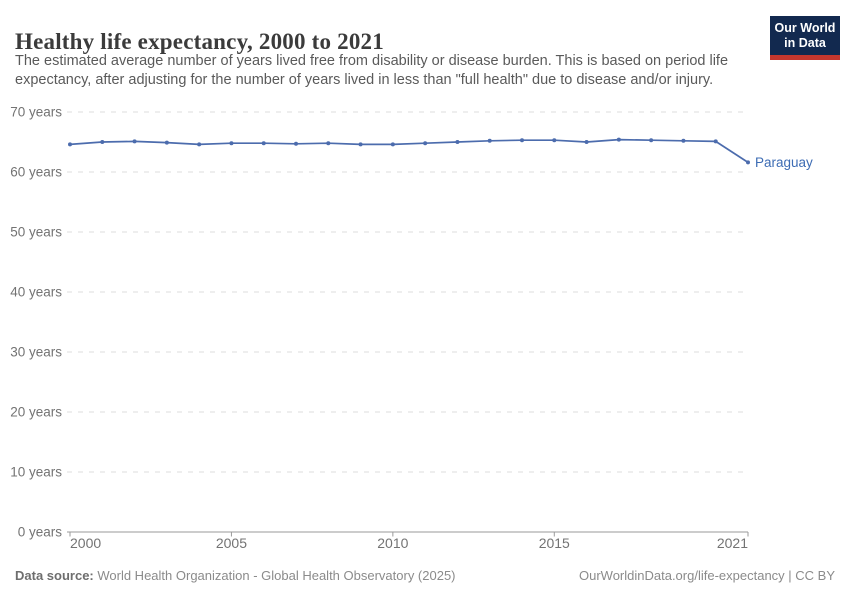 This screenshot has height=600, width=850. I want to click on logo-line-1: Our World, so click(805, 28).